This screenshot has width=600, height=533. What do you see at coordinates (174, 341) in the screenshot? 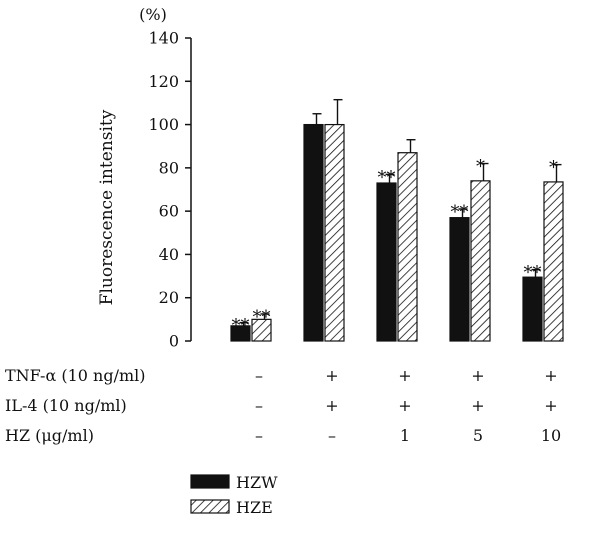
I see `y-tick-label: 0` at bounding box center [174, 341].